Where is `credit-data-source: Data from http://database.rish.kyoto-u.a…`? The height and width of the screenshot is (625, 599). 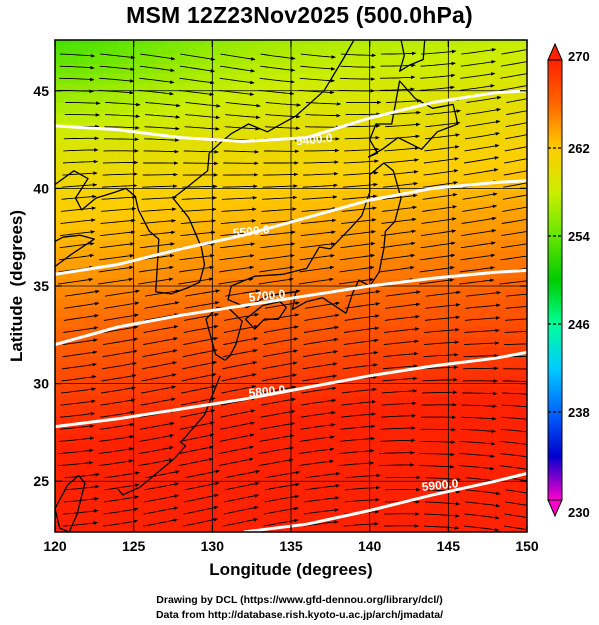
credit-data-source: Data from http://database.rish.kyoto-u.a… is located at coordinates (299, 615).